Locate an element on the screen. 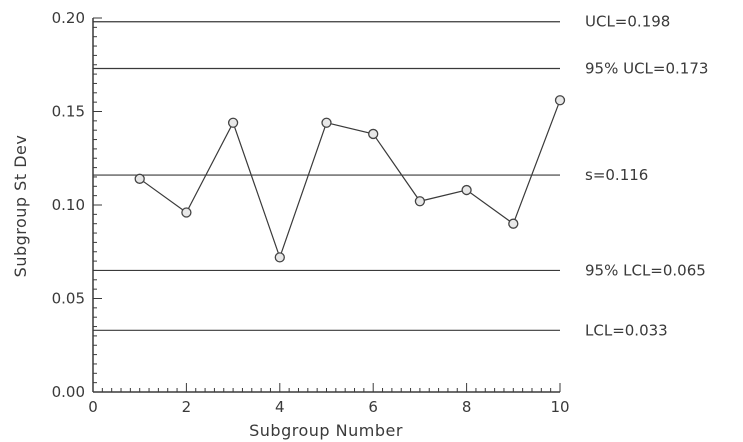 The height and width of the screenshot is (442, 743). x-tick-label: 8 is located at coordinates (467, 407).